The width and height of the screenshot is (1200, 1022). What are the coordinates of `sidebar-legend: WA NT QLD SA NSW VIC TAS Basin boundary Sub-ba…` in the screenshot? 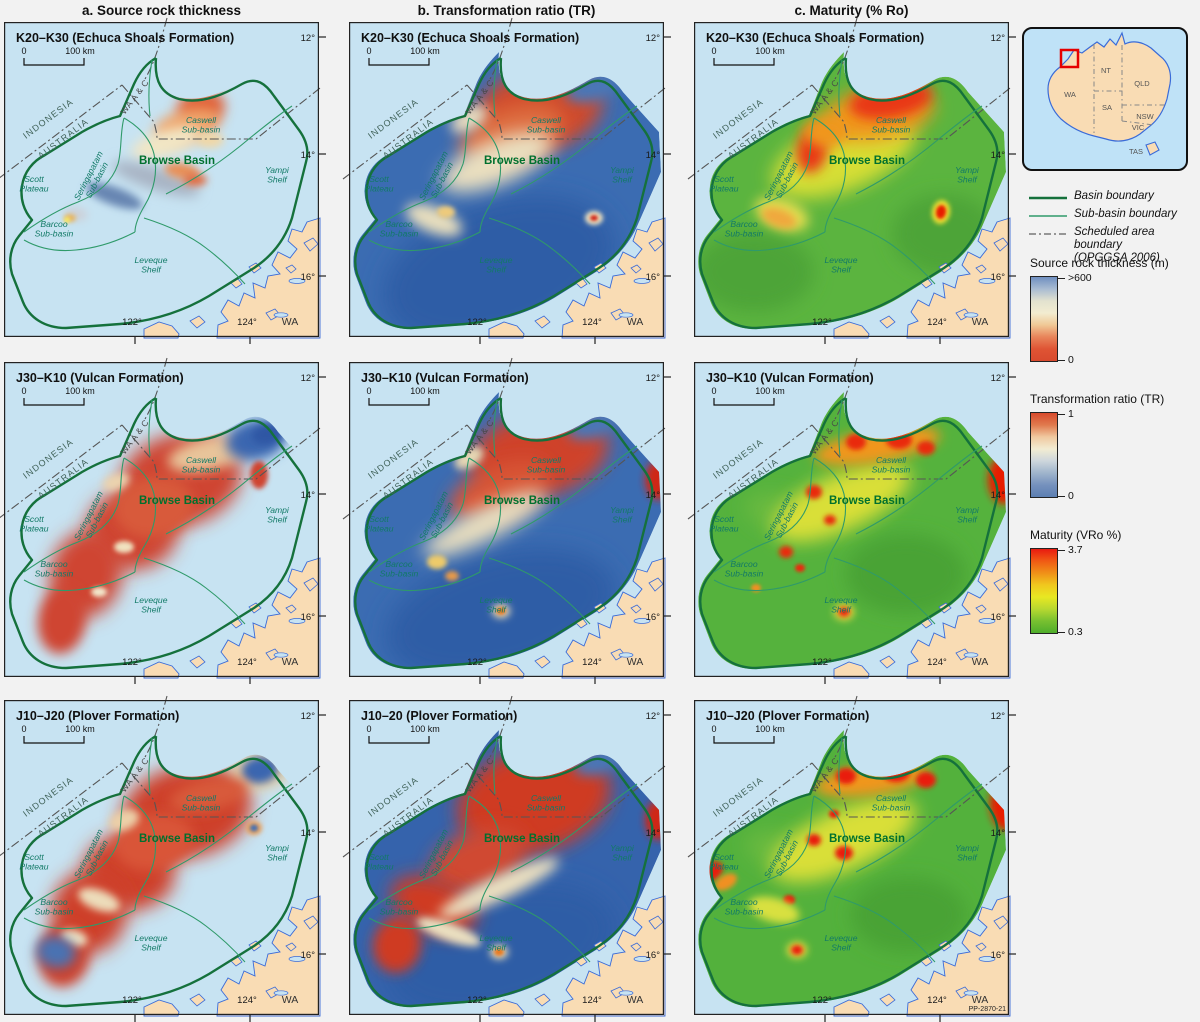 It's located at (1110, 511).